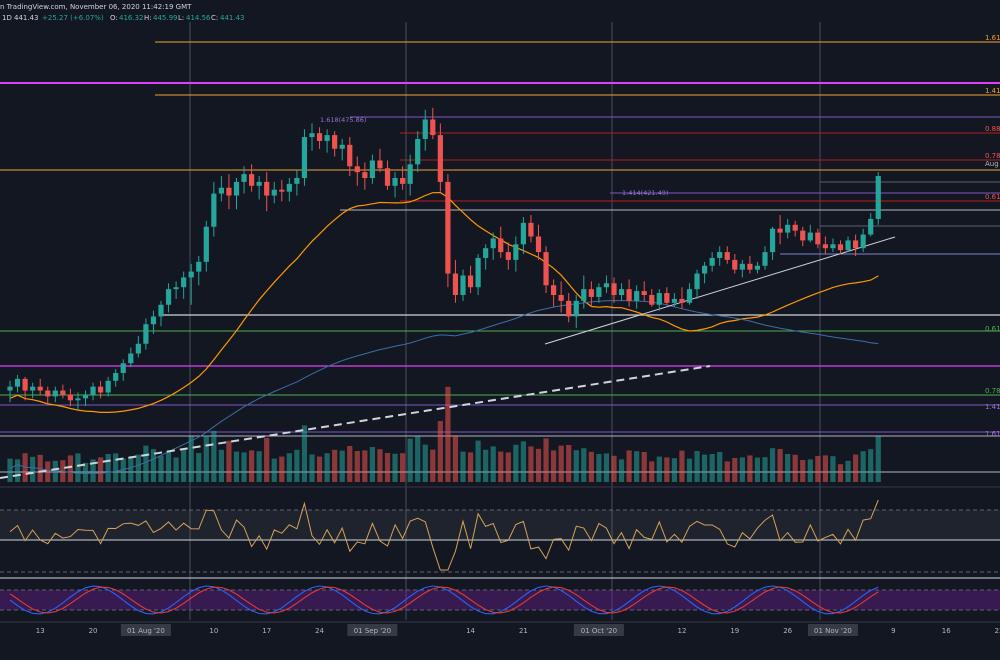 This screenshot has height=660, width=1000. What do you see at coordinates (165, 18) in the screenshot?
I see `high-value: 445.99` at bounding box center [165, 18].